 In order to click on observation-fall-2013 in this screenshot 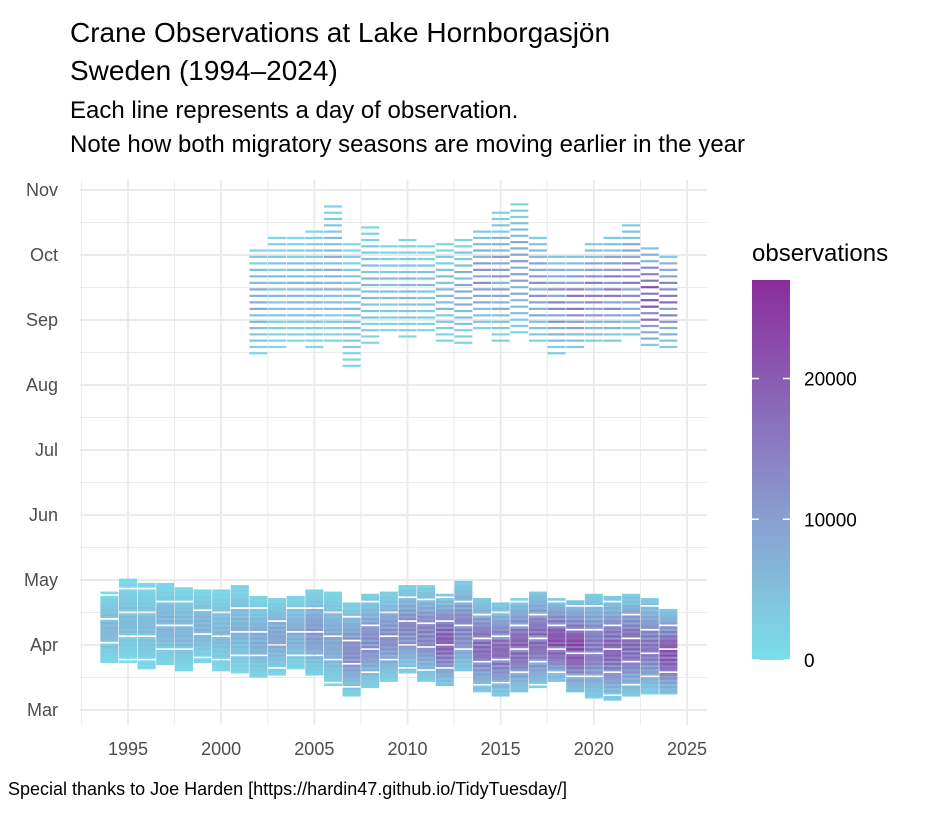, I will do `click(463, 272)`.